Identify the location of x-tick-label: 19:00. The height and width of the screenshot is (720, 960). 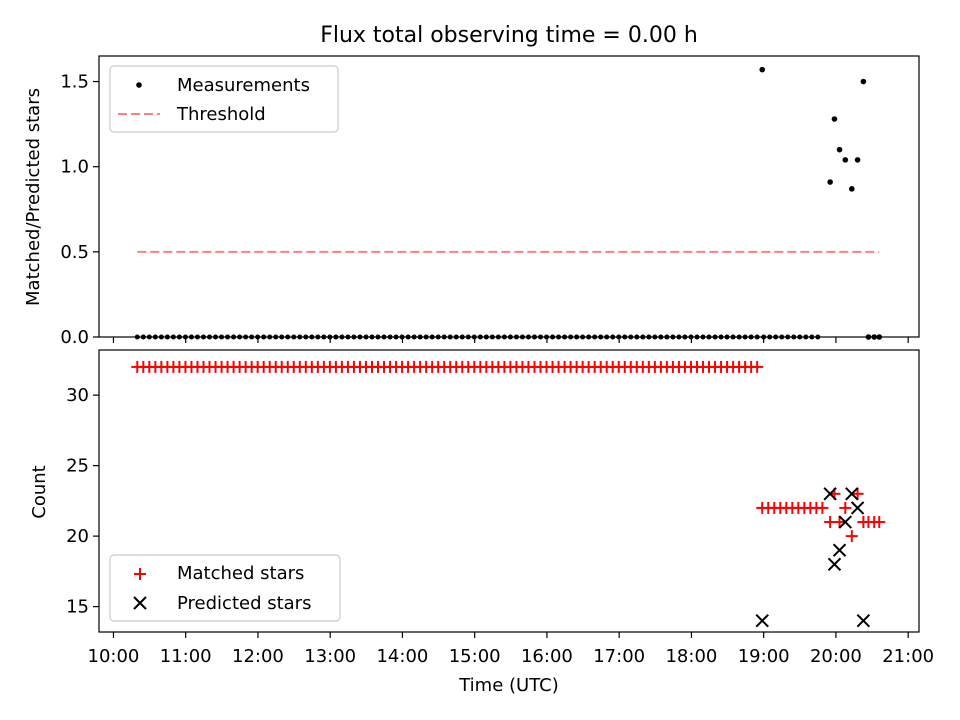
(764, 656).